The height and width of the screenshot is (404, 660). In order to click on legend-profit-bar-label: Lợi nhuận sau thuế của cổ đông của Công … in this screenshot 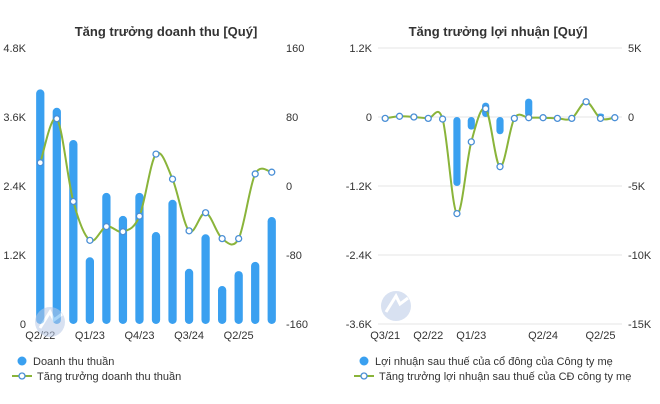, I will do `click(494, 362)`.